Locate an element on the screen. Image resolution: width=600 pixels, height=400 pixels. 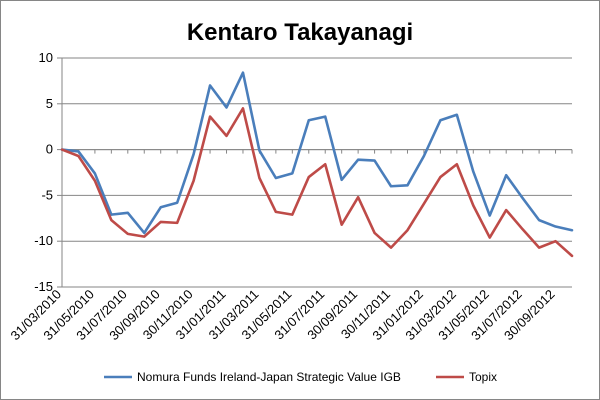
legend-label-1: Topix is located at coordinates (483, 377).